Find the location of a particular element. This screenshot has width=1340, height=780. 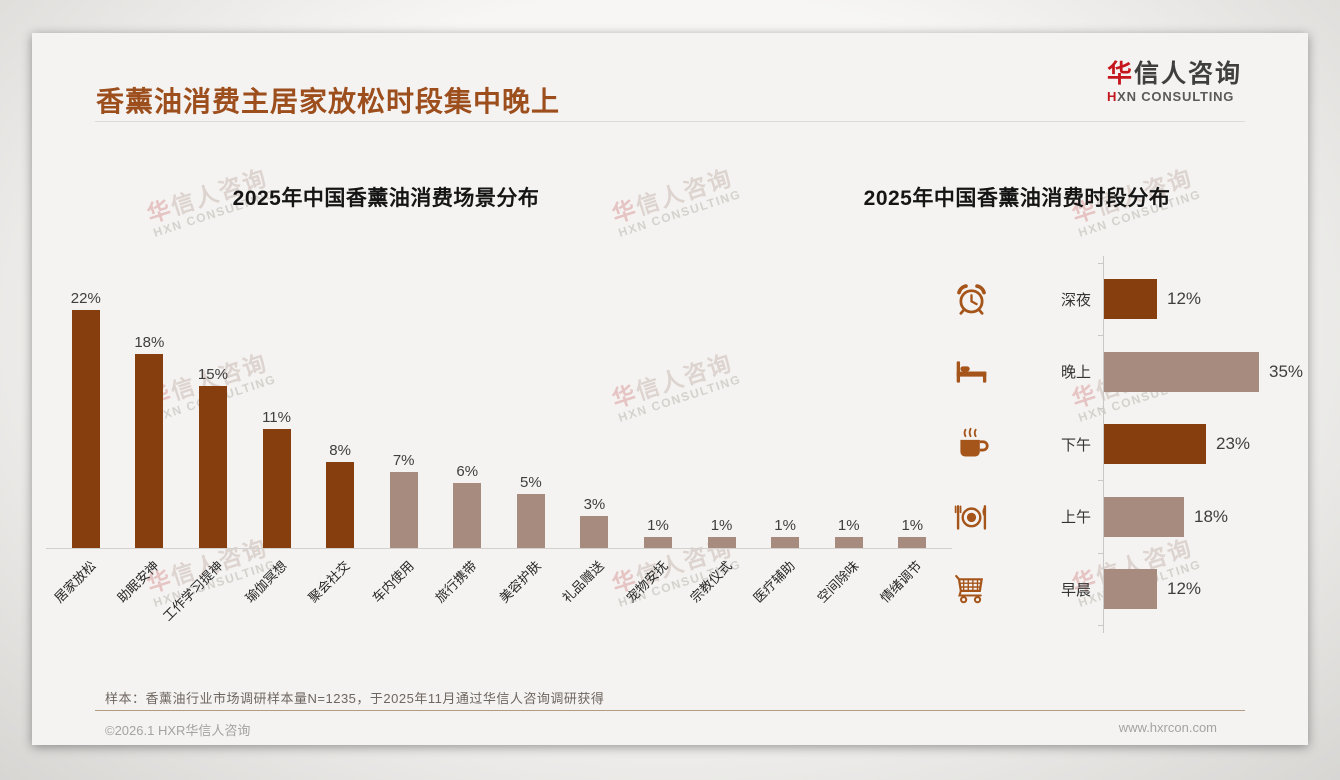

logo-english-name: HXN CONSULTING is located at coordinates (1170, 96).